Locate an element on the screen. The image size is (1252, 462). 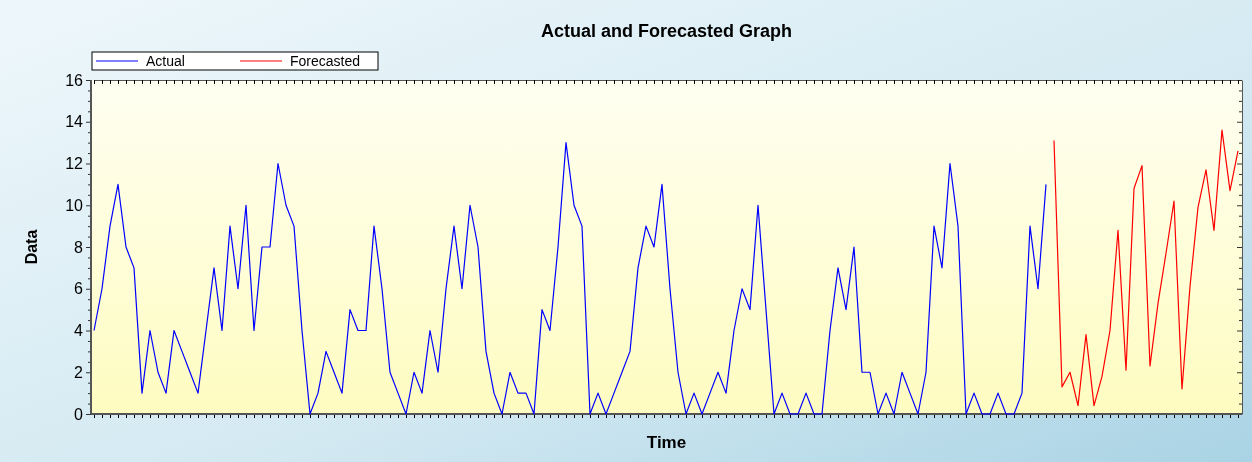
y-tick-label: 16 is located at coordinates (74, 80).